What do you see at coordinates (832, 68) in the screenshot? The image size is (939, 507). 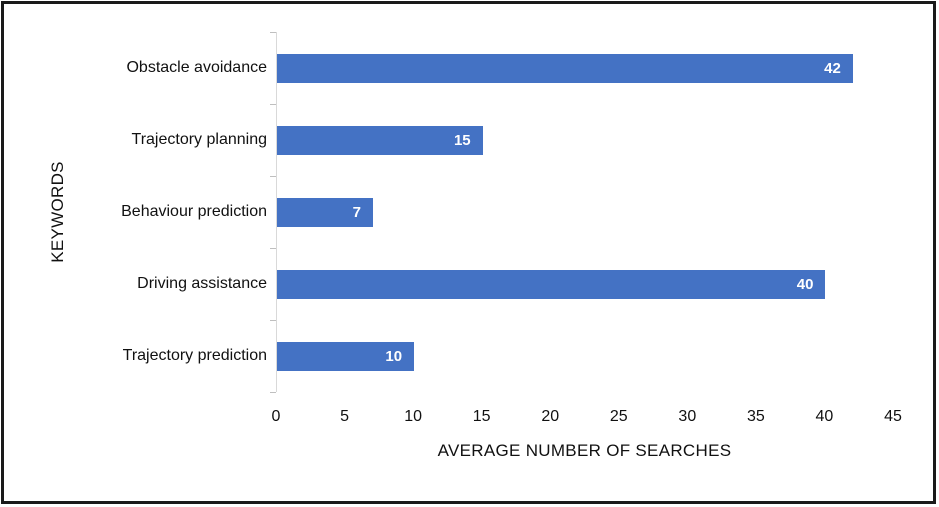 I see `bar-value-label: 42` at bounding box center [832, 68].